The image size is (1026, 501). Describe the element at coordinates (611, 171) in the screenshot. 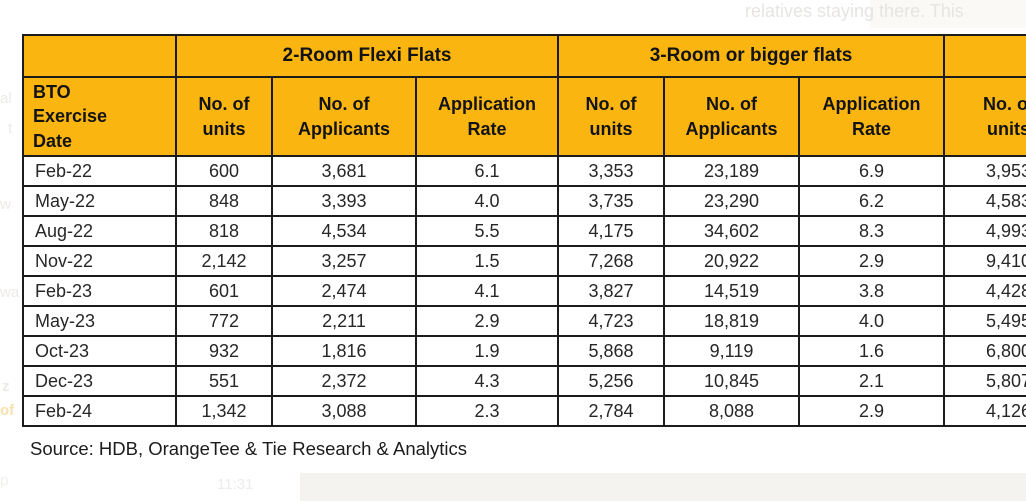

I see `cell-value: 3,353` at that location.